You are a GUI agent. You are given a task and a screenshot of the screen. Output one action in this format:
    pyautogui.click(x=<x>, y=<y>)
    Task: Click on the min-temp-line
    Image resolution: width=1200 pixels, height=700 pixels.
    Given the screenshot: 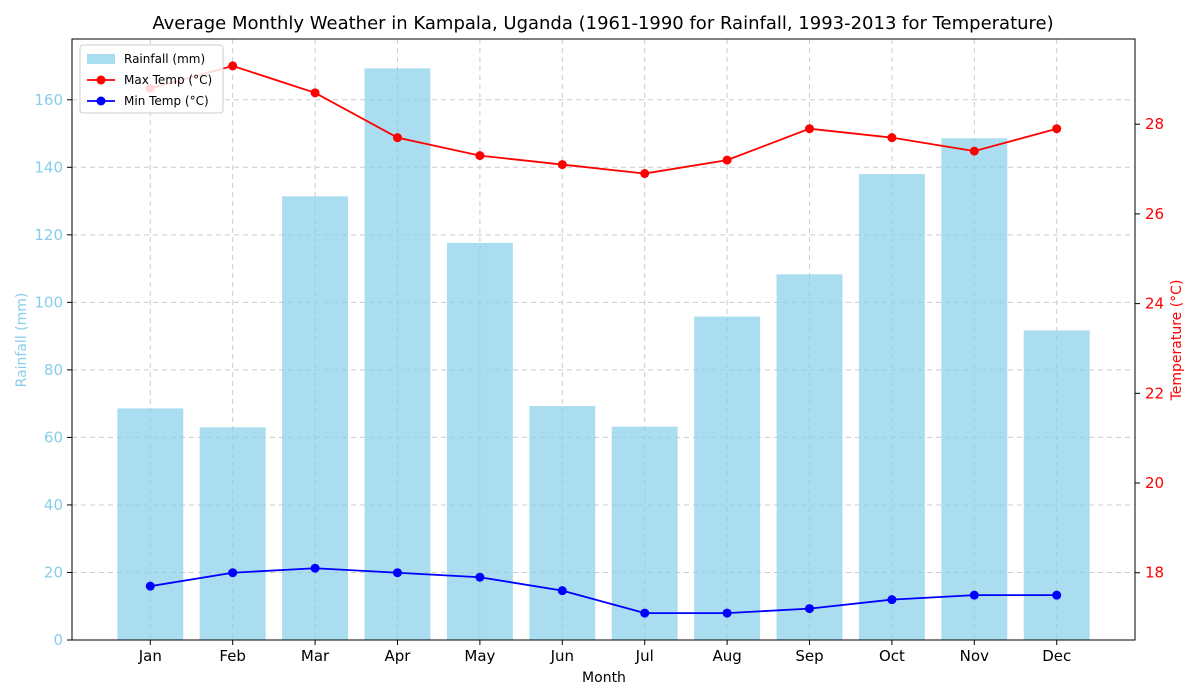 What is the action you would take?
    pyautogui.click(x=603, y=590)
    